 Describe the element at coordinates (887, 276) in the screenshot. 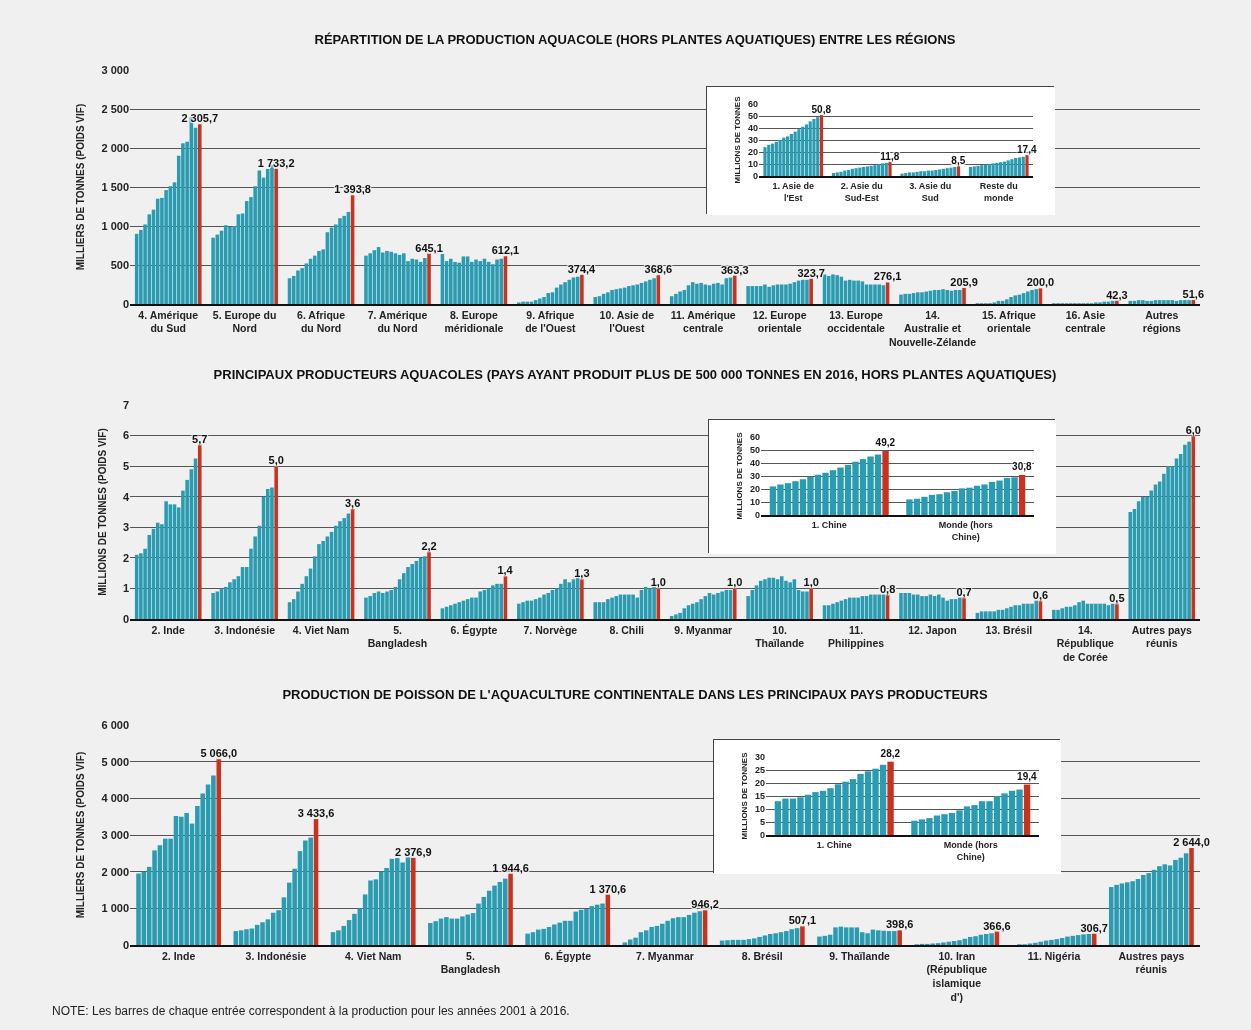

I see `data-label: 276,1` at that location.